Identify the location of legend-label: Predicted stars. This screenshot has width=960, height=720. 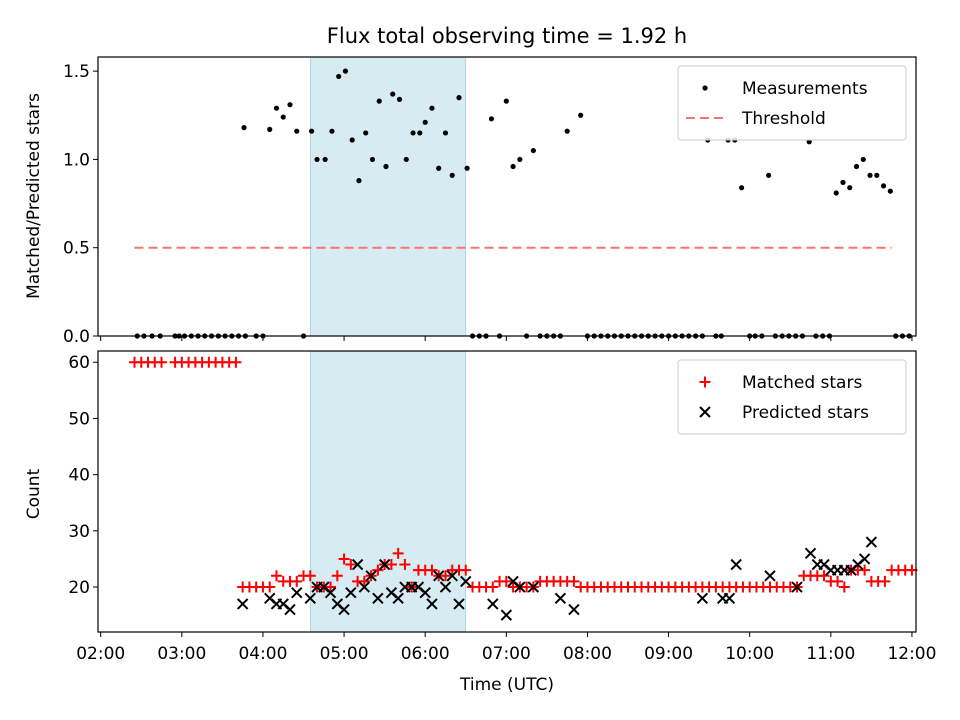
(805, 413).